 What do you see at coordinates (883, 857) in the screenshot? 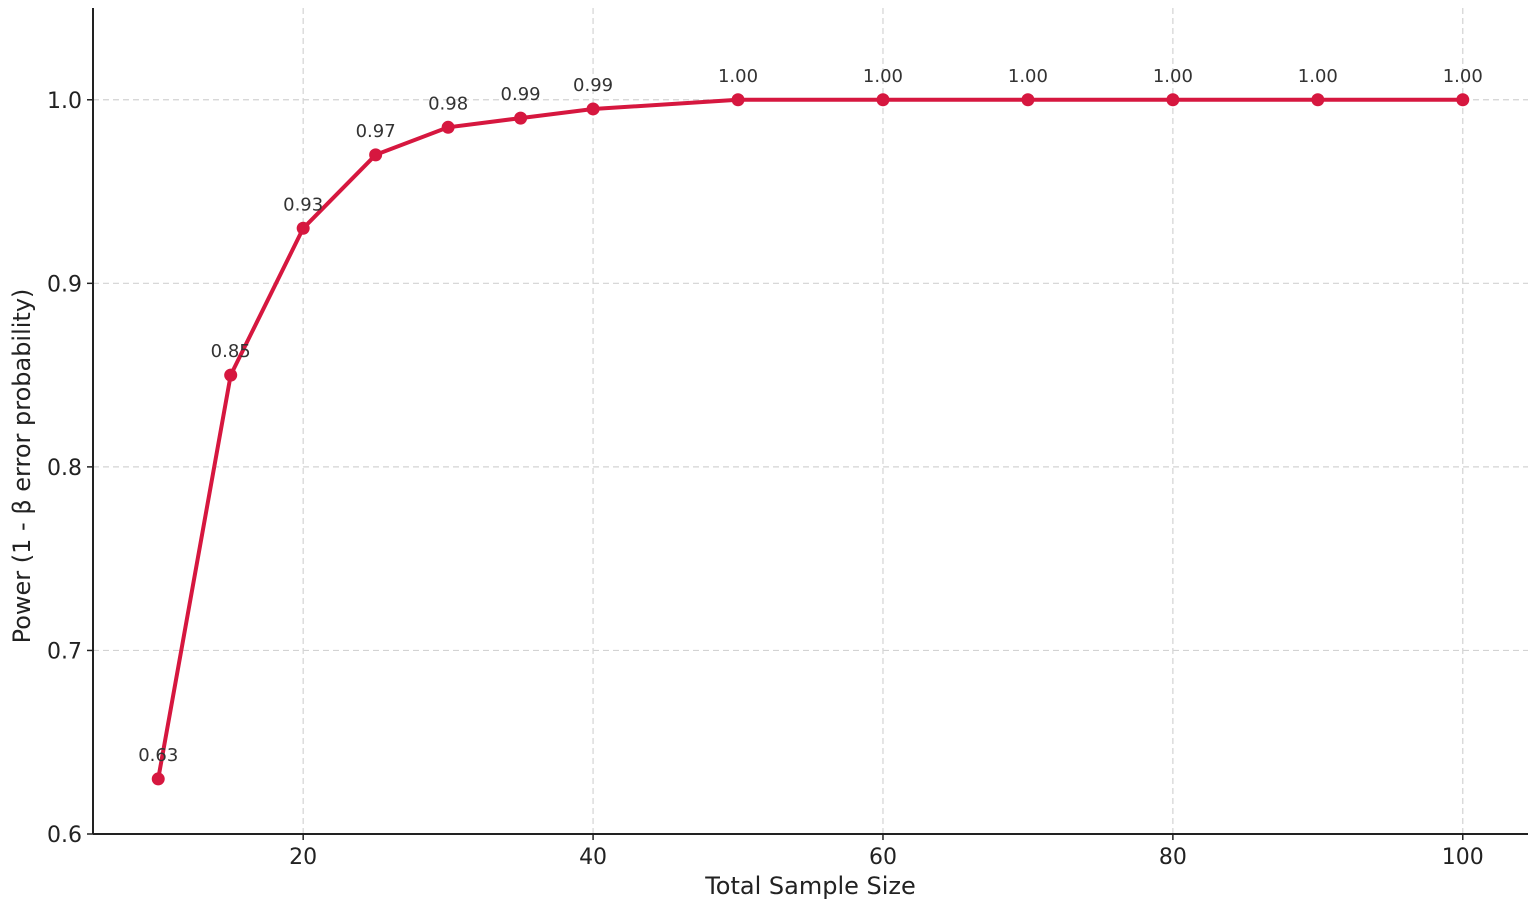
I see `x-tick-label: 60` at bounding box center [883, 857].